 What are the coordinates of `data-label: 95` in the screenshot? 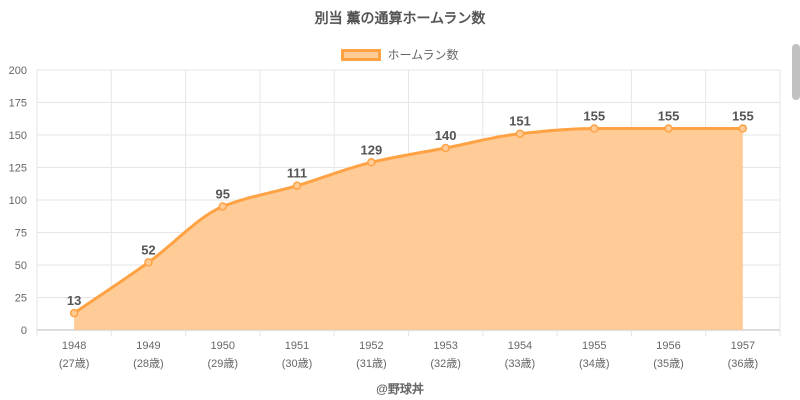 It's located at (223, 194).